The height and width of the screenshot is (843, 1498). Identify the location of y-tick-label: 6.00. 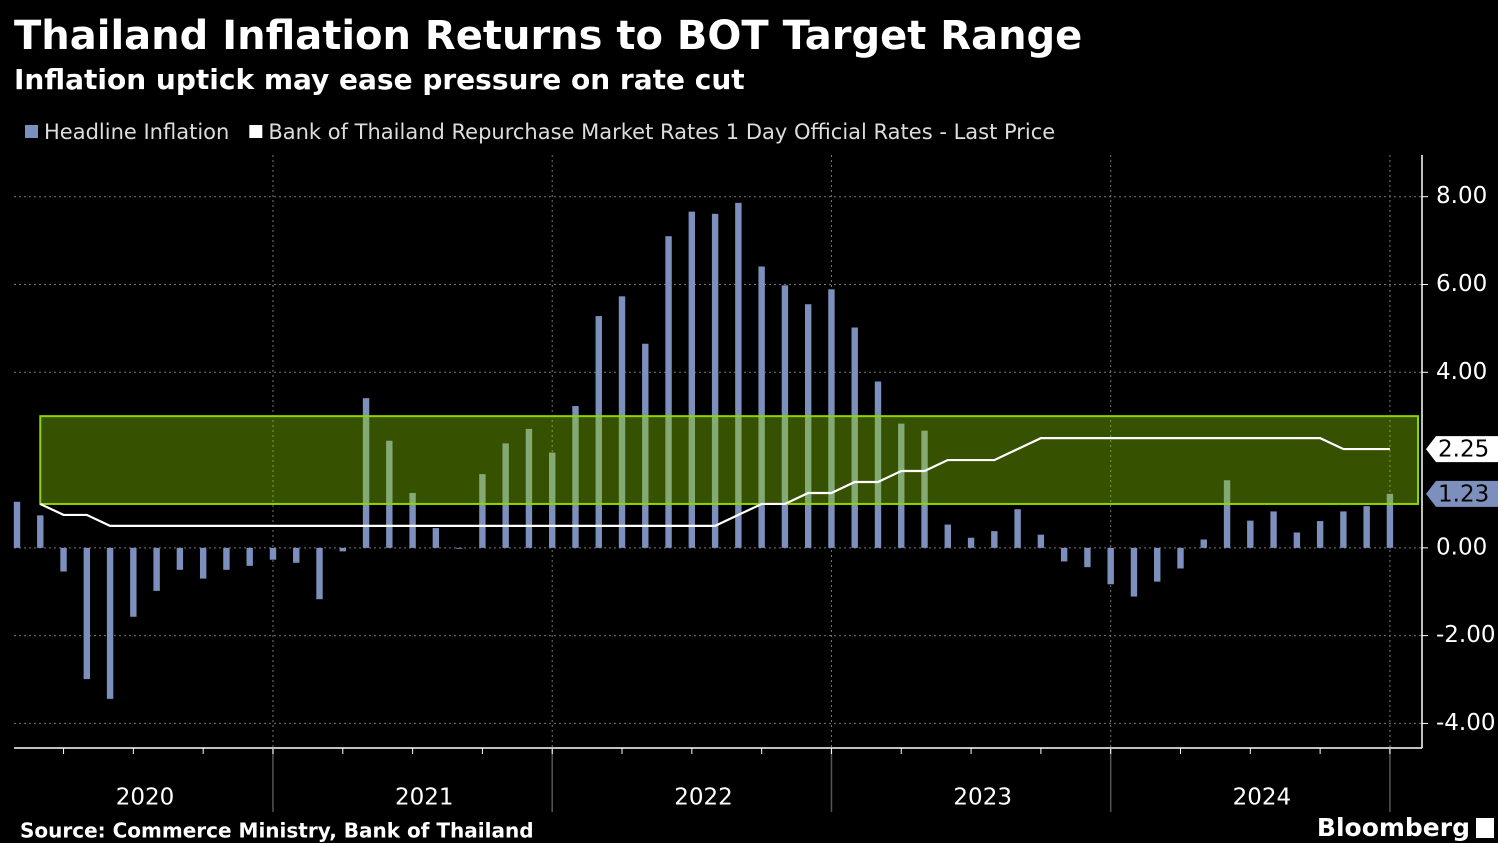
(1461, 284).